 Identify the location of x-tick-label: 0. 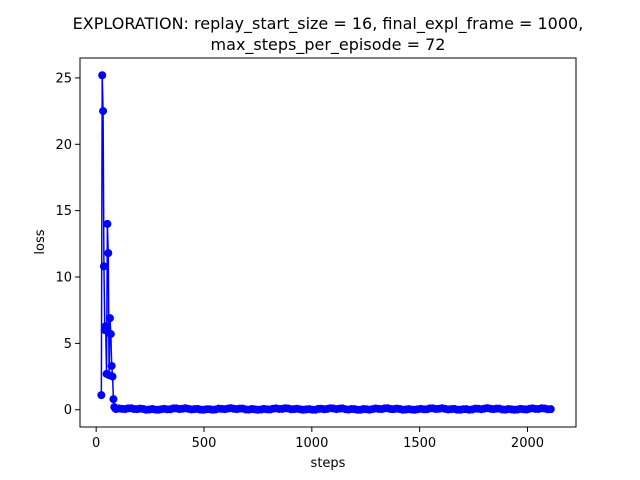
(96, 443).